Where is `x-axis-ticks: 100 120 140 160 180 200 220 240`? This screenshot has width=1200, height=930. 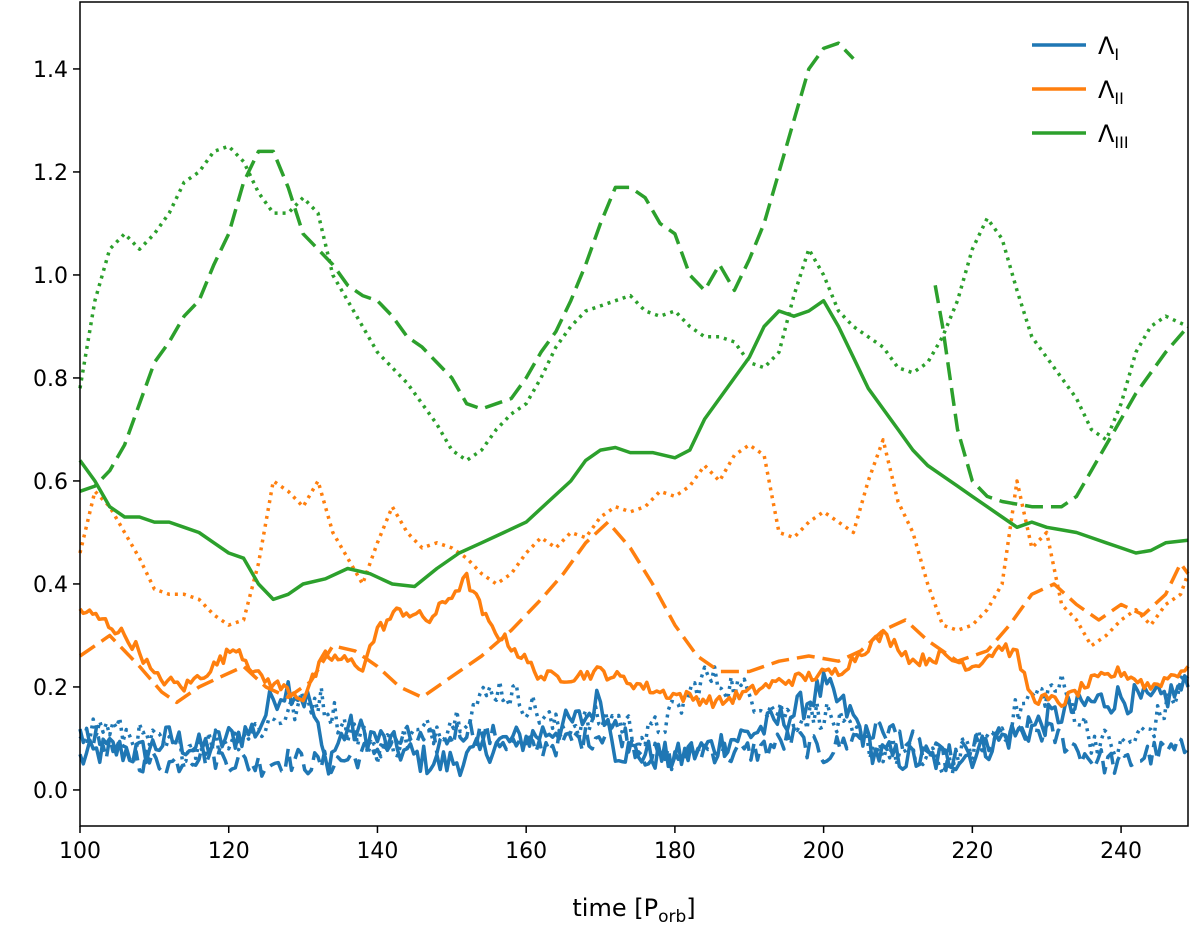
x-axis-ticks: 100 120 140 160 180 200 220 240 is located at coordinates (600, 845).